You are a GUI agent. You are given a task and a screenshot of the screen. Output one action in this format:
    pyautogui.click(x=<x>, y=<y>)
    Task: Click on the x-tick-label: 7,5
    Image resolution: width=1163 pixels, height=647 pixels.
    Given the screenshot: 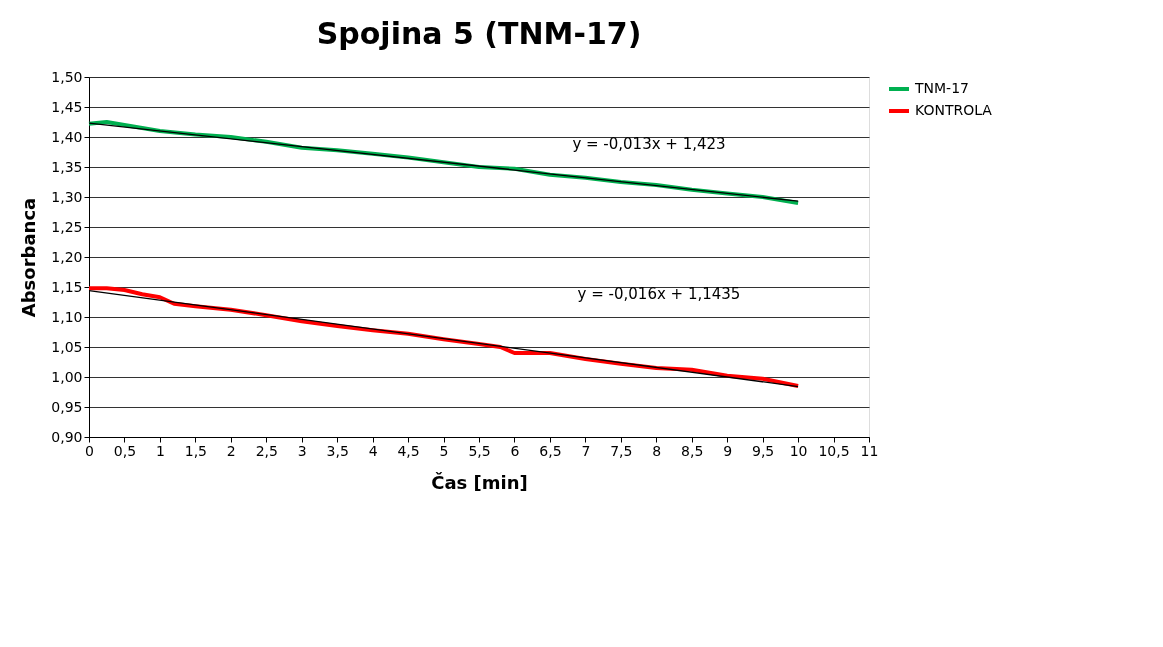 What is the action you would take?
    pyautogui.click(x=621, y=450)
    